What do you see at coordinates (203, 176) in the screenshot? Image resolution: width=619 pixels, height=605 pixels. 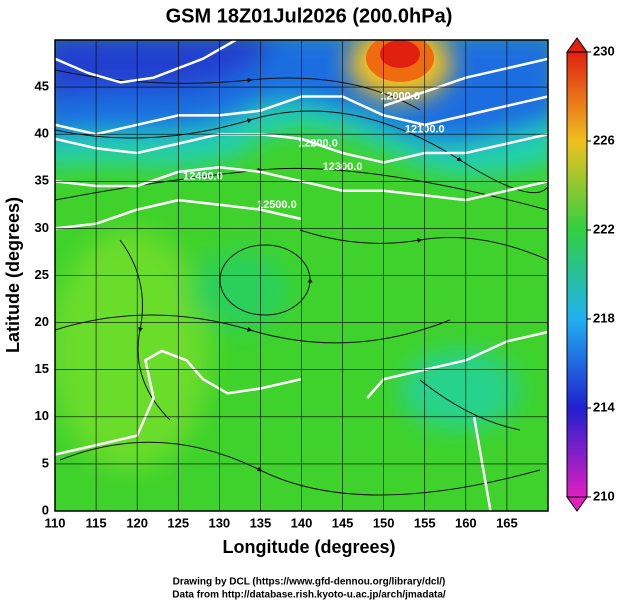 I see `contour-label: 12400.0` at bounding box center [203, 176].